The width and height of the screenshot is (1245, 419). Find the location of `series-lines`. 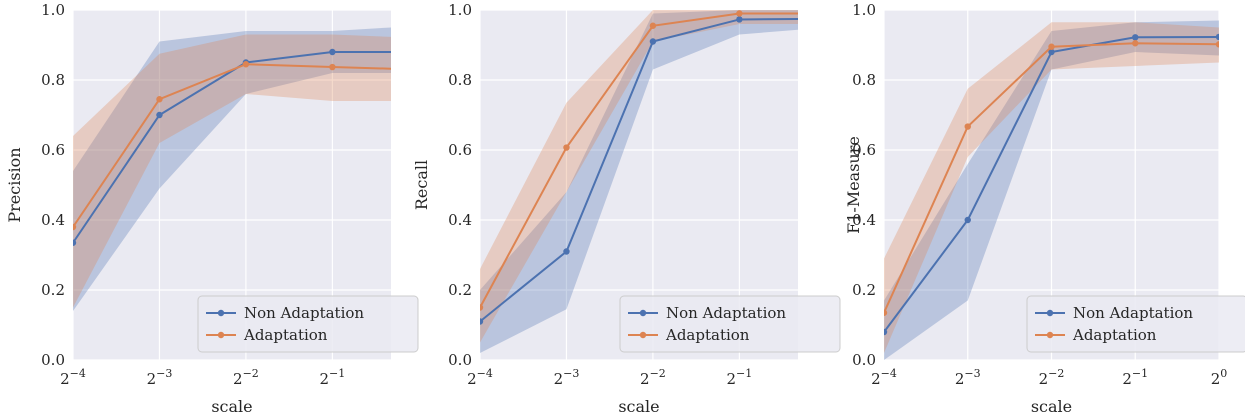

series-lines is located at coordinates (247, 147).